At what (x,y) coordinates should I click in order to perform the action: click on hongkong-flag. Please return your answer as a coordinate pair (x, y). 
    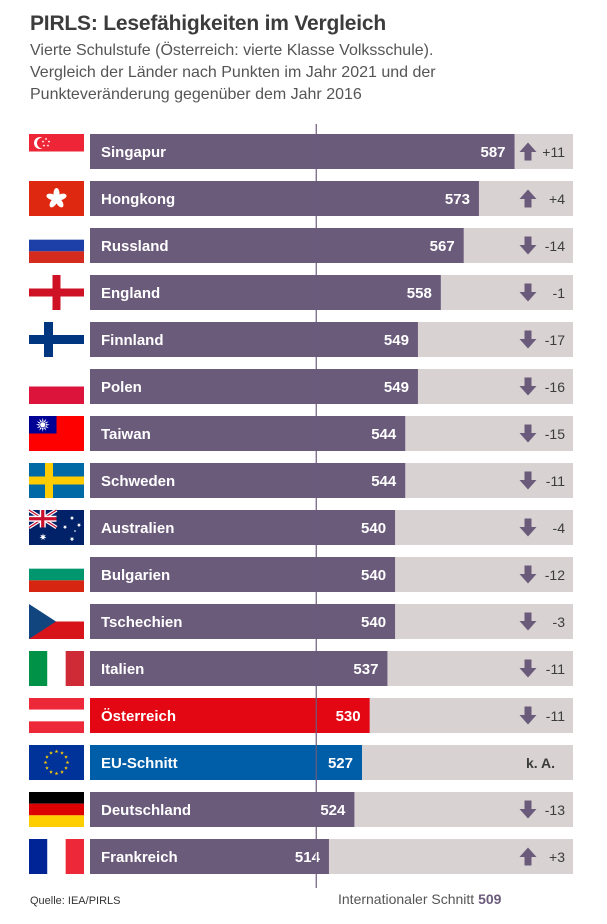
    Looking at the image, I should click on (56, 198).